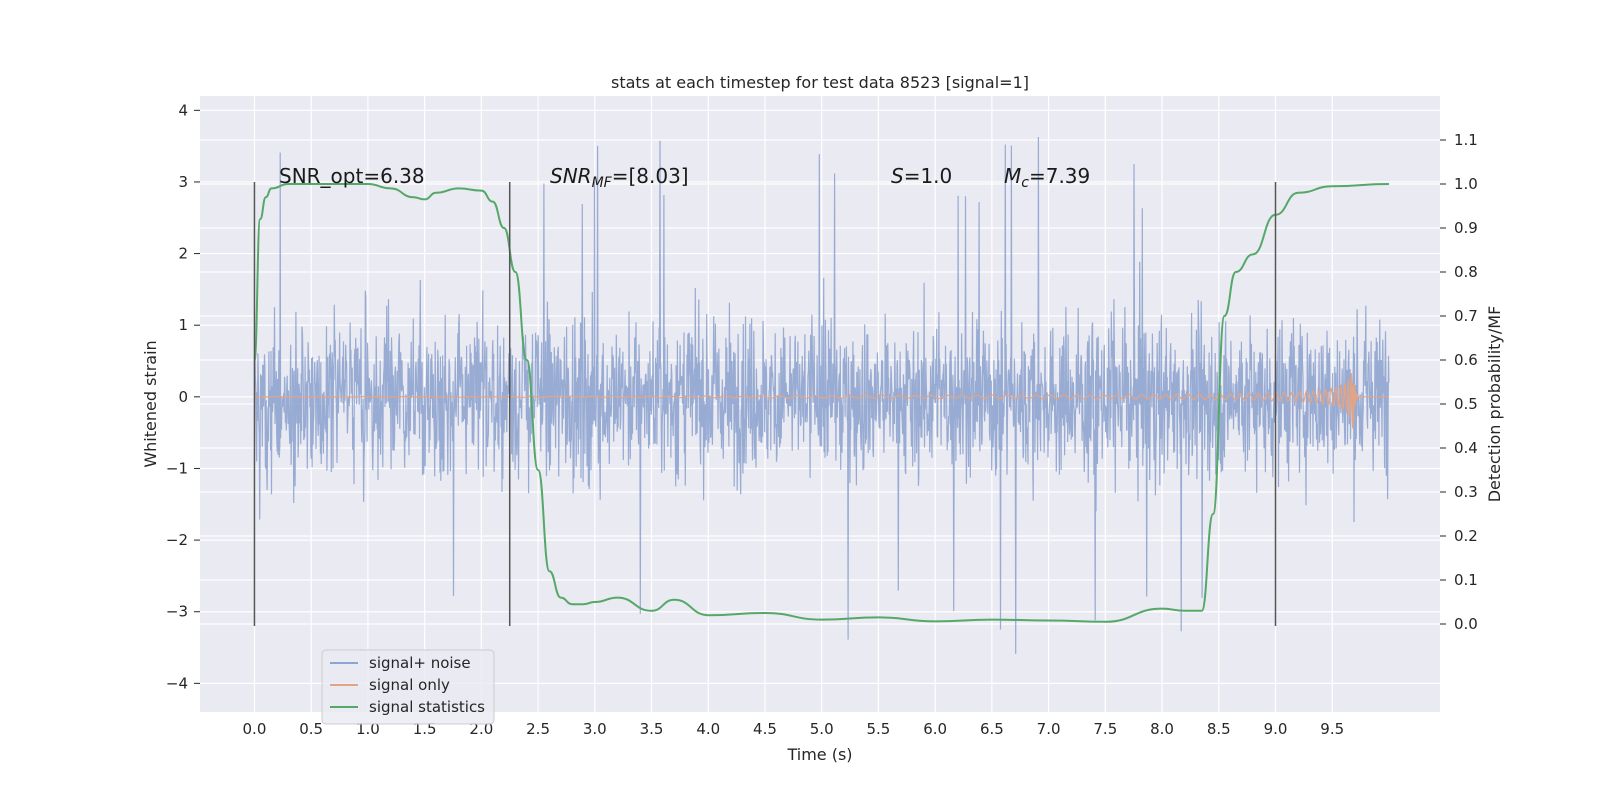 This screenshot has height=800, width=1600. I want to click on right-y-tick-label: 0.6, so click(1466, 360).